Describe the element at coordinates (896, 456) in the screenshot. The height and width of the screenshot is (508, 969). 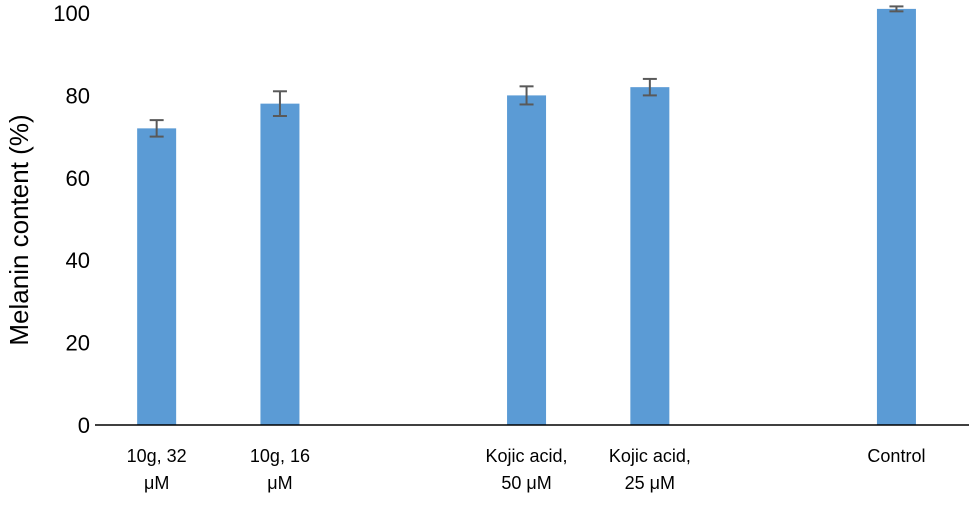
I see `x-tick-label: Control` at that location.